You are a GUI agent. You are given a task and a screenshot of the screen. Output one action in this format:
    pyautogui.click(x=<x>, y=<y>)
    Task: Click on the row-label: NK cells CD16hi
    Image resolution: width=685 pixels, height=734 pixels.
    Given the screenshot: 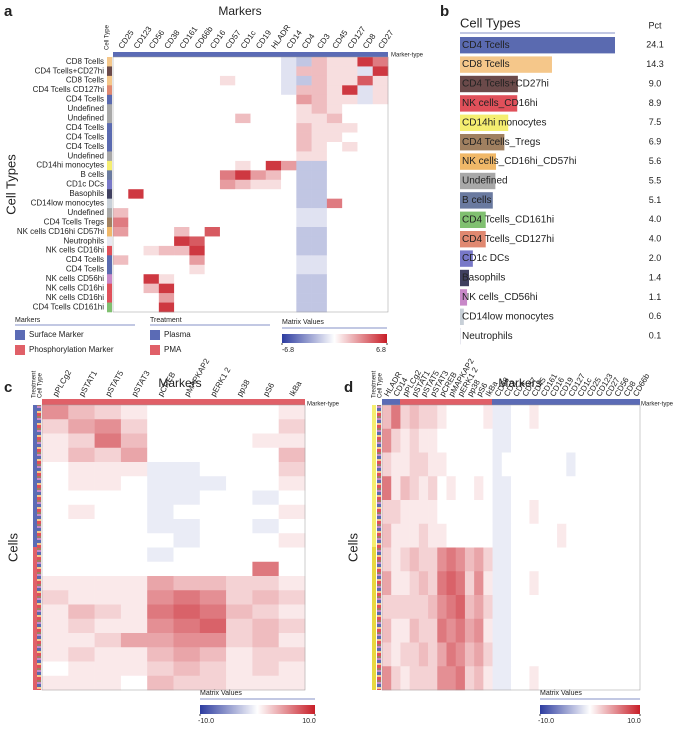 What is the action you would take?
    pyautogui.click(x=75, y=297)
    